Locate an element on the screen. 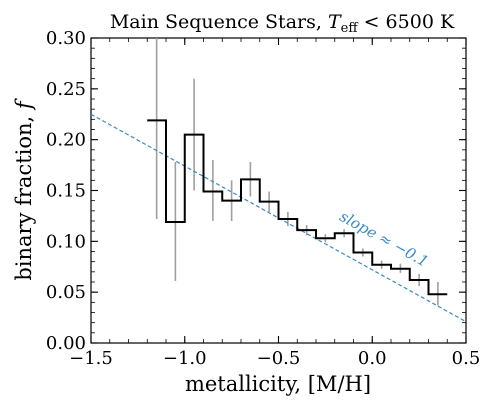 The image size is (498, 415). x-tick-label-4: 0.5 is located at coordinates (466, 358).